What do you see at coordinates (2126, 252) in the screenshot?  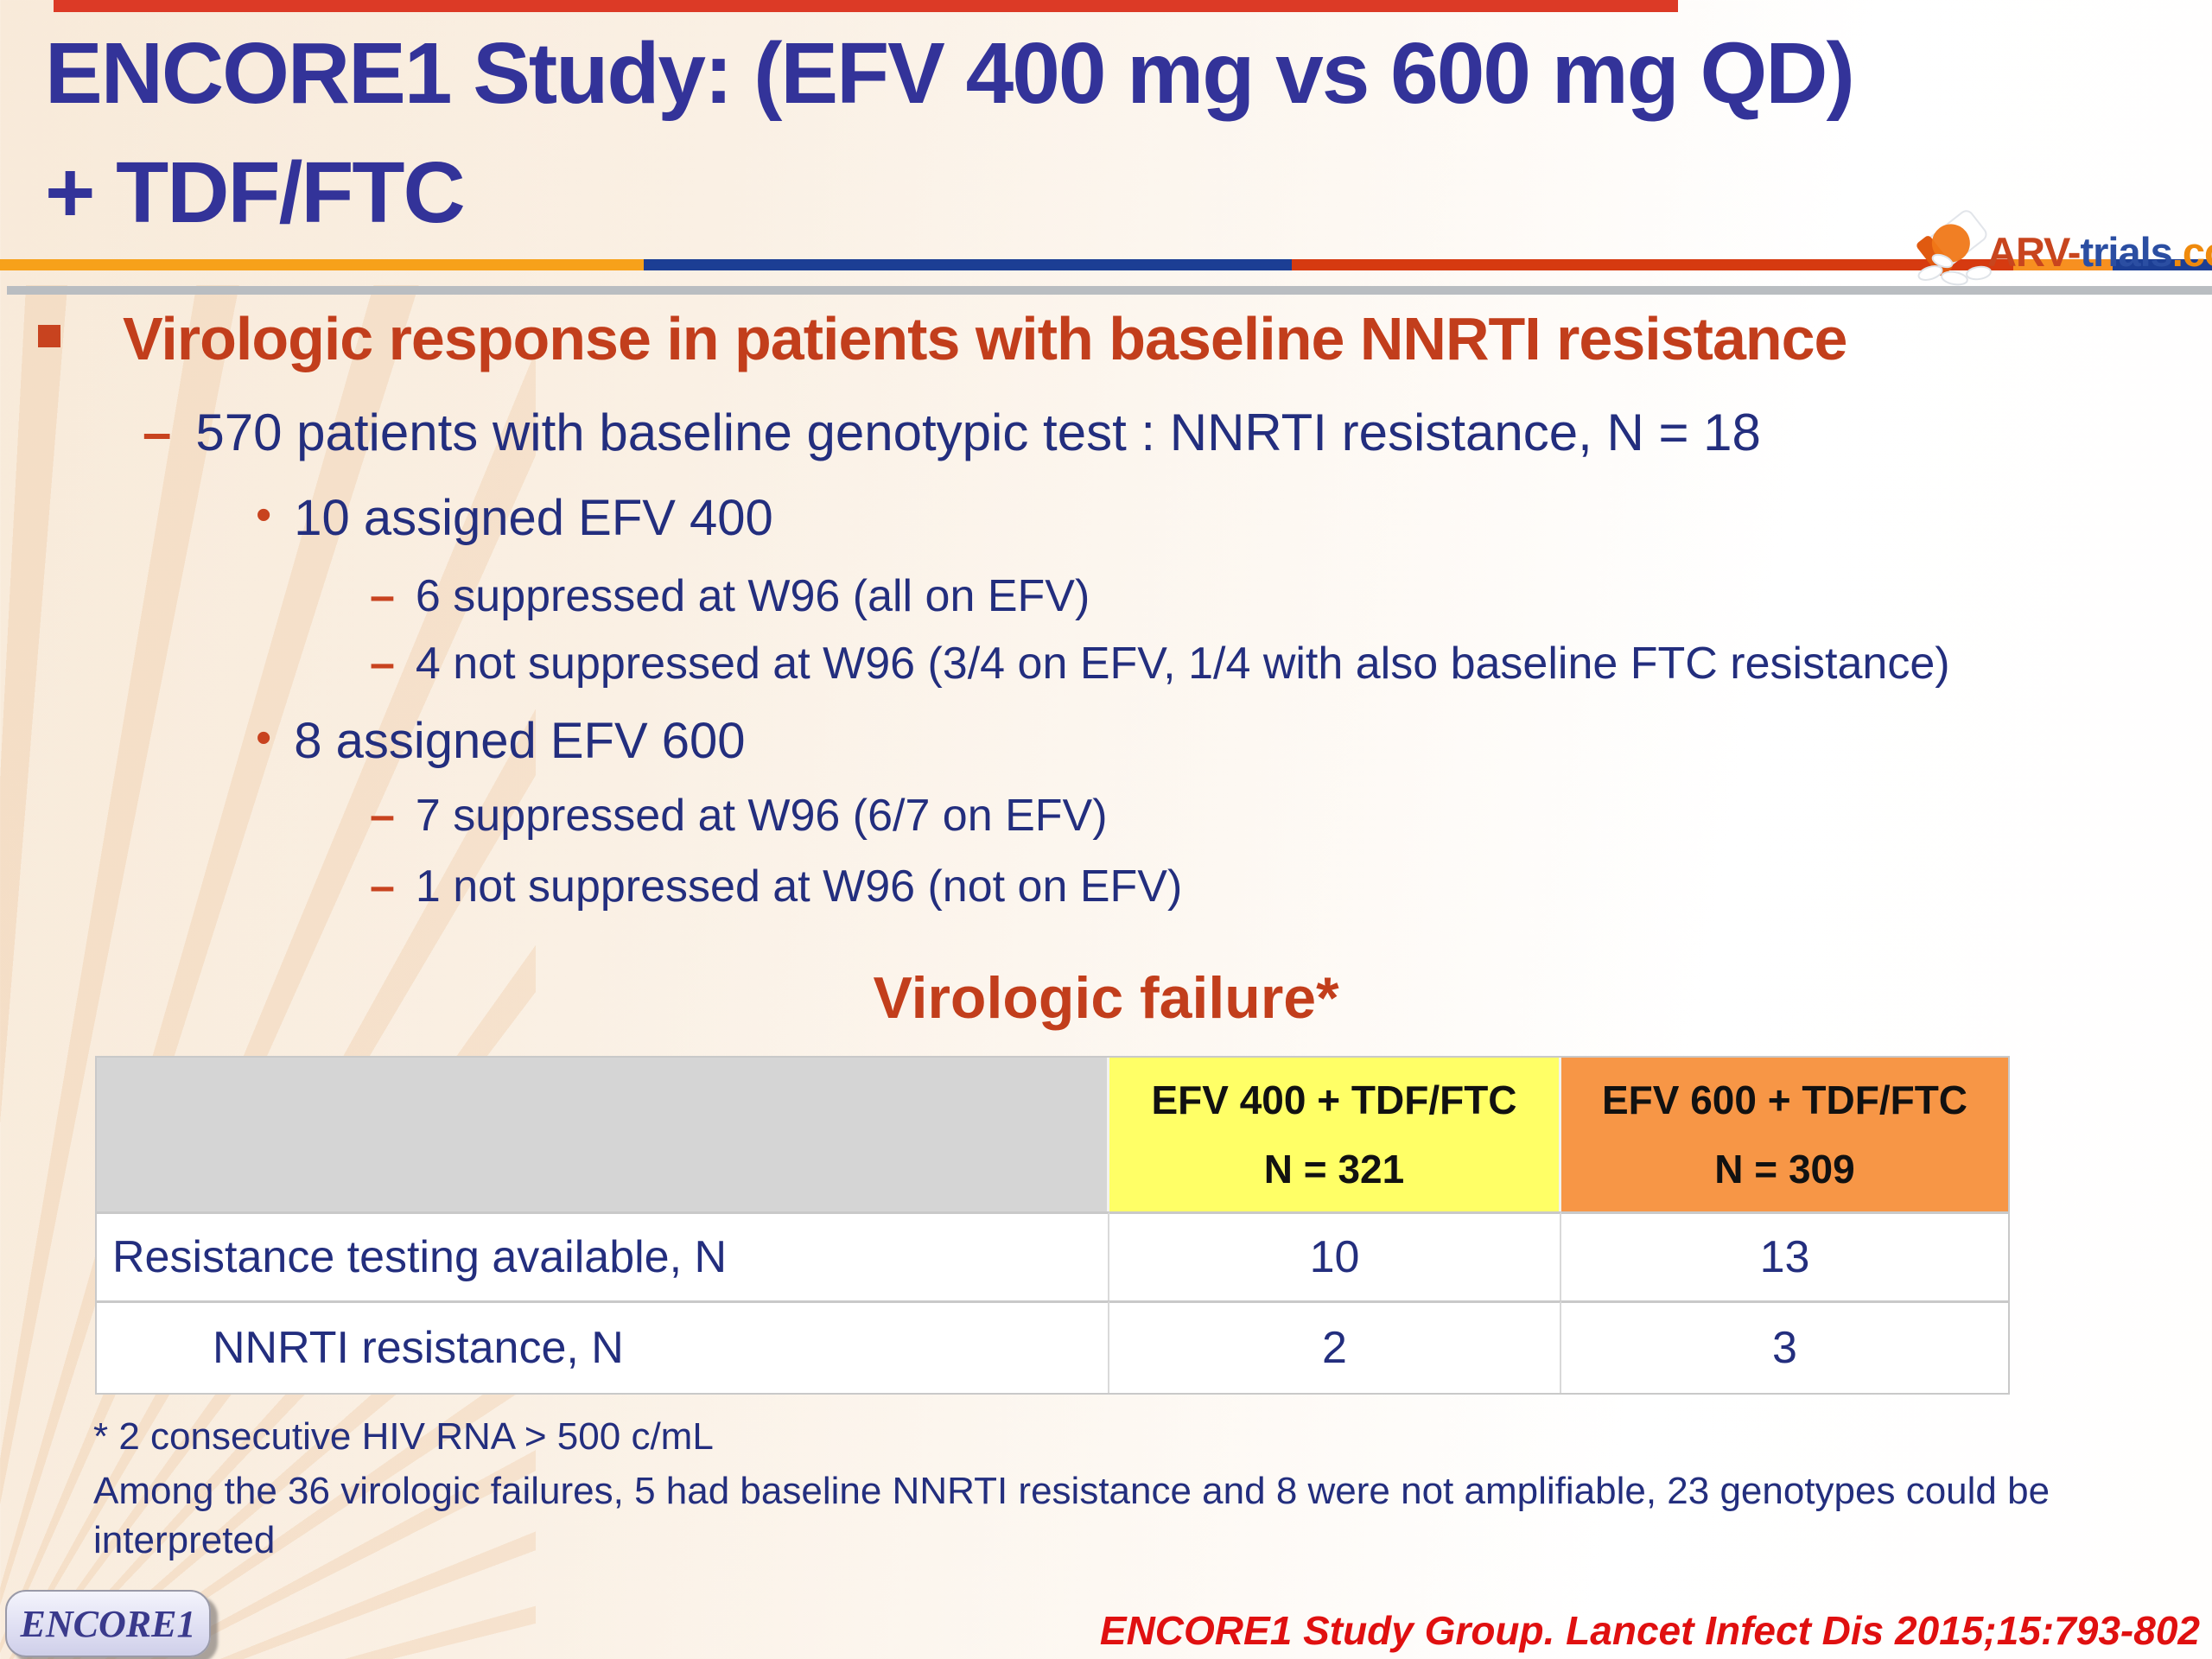 I see `logo-trials-text: trials` at bounding box center [2126, 252].